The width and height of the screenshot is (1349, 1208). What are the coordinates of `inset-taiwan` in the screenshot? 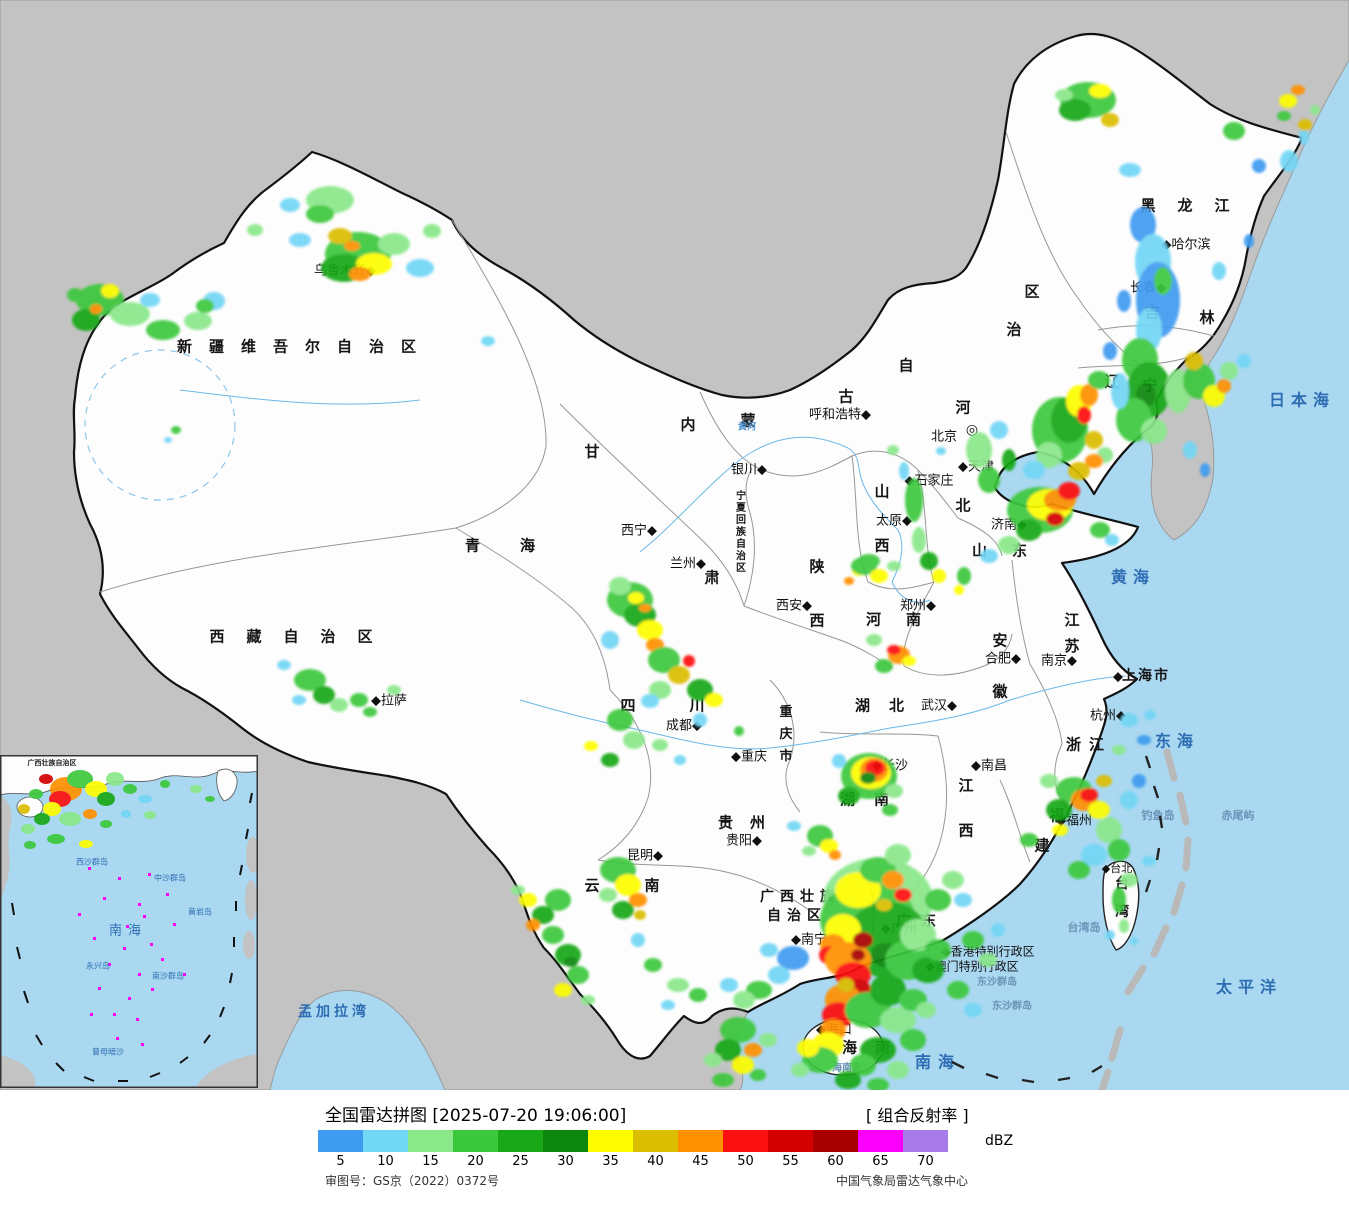 It's located at (227, 785).